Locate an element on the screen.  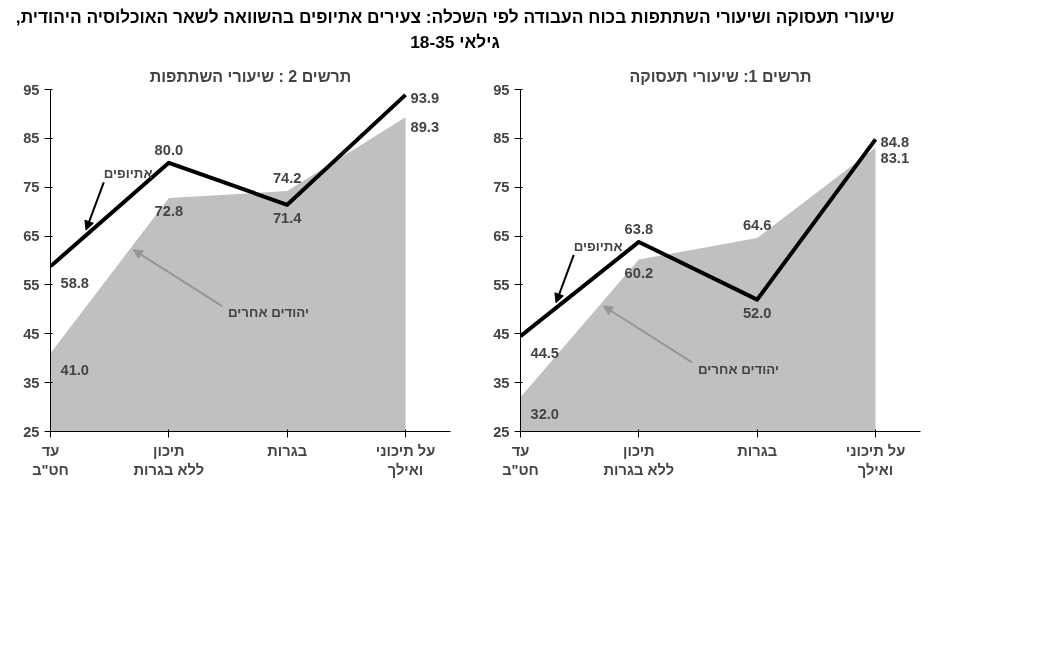
data-label: 64.6 is located at coordinates (757, 224).